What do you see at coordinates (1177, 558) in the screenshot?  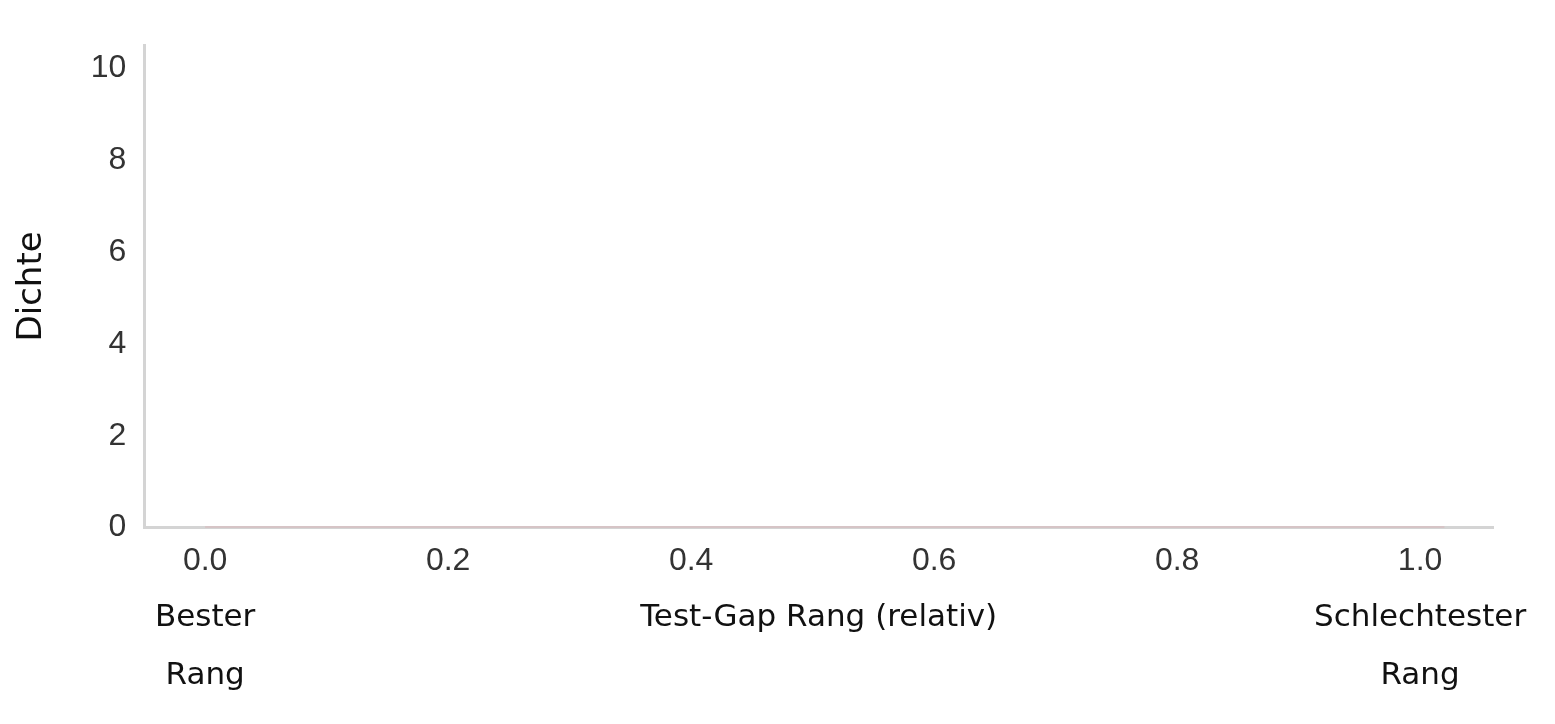 I see `x-tick-label: 0.8` at bounding box center [1177, 558].